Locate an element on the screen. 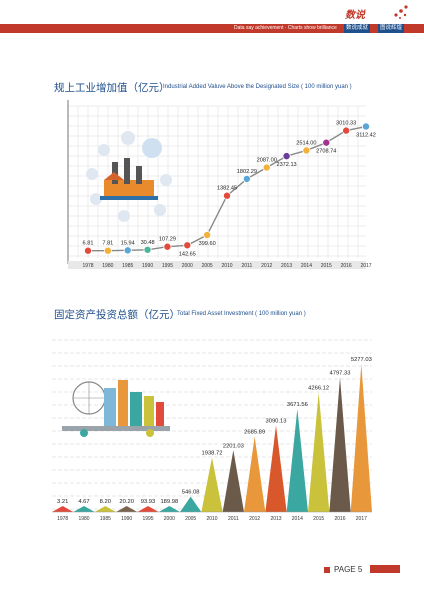 The width and height of the screenshot is (424, 600). chart1-data-label-1985: 15.94 is located at coordinates (128, 243).